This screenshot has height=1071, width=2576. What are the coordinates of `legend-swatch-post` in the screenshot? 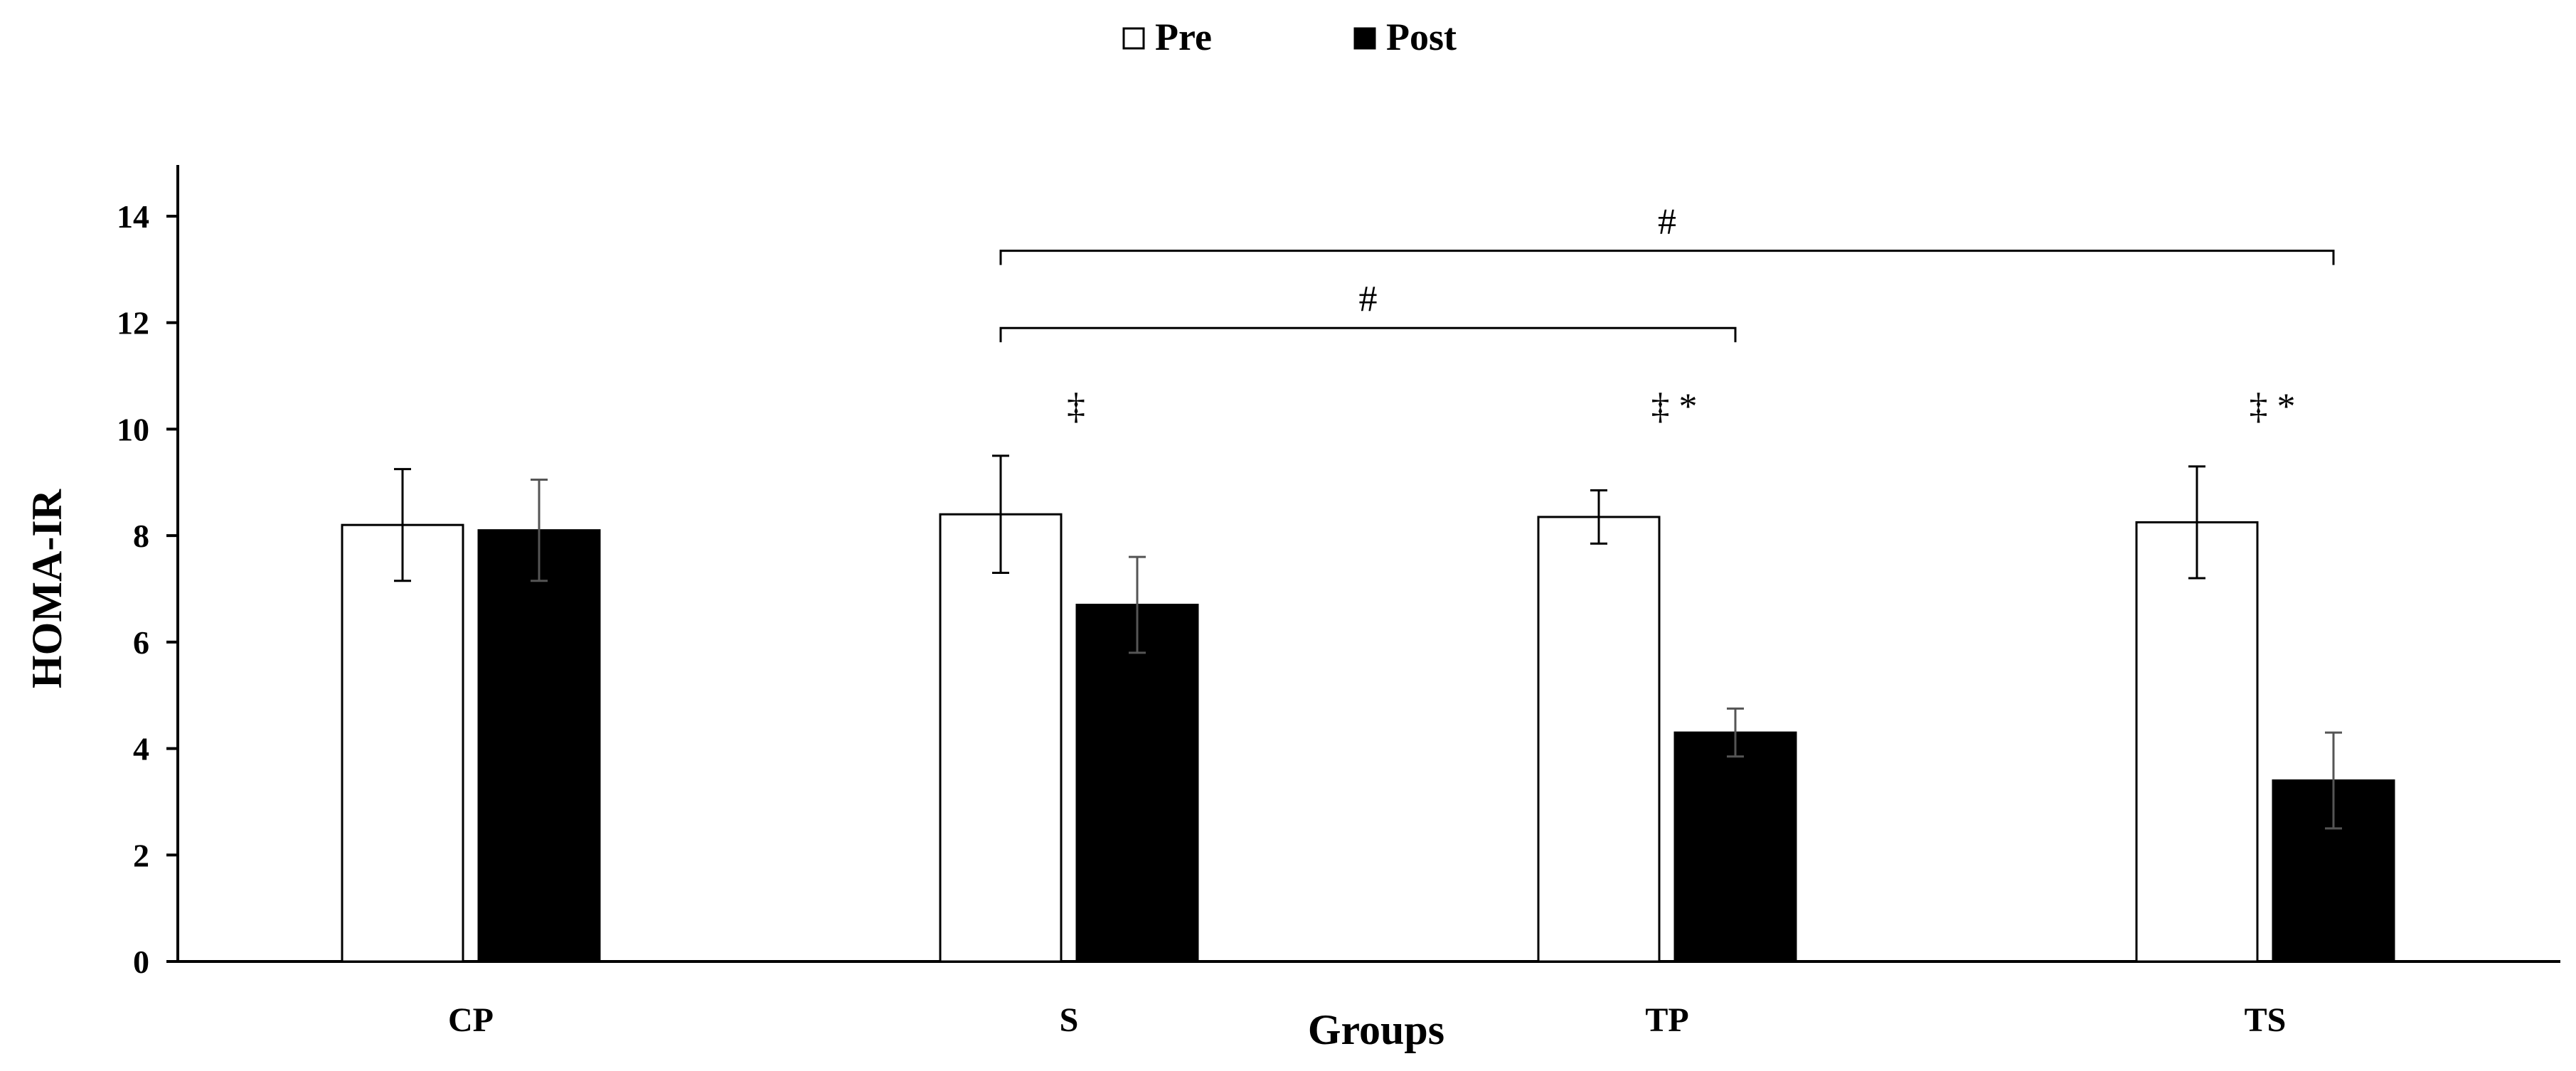 It's located at (1364, 38).